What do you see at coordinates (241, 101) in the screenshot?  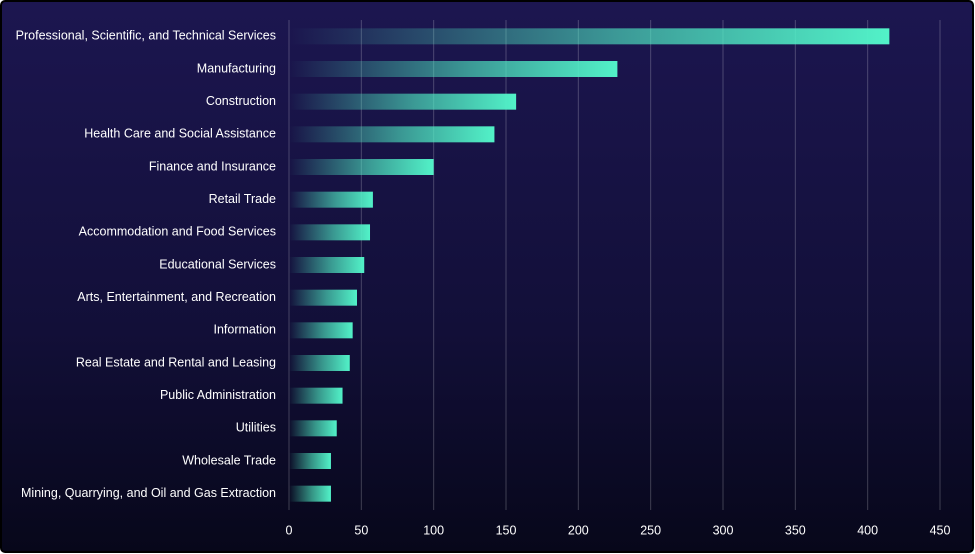 I see `y-tick-label: Construction` at bounding box center [241, 101].